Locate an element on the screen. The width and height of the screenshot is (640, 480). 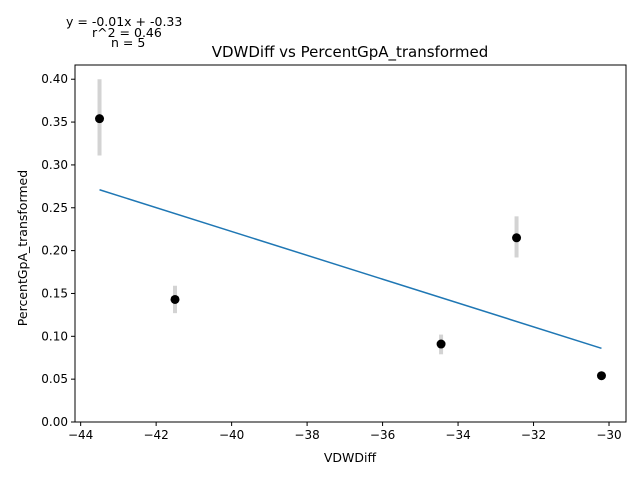
y-tick-label: 0.10 is located at coordinates (54, 336).